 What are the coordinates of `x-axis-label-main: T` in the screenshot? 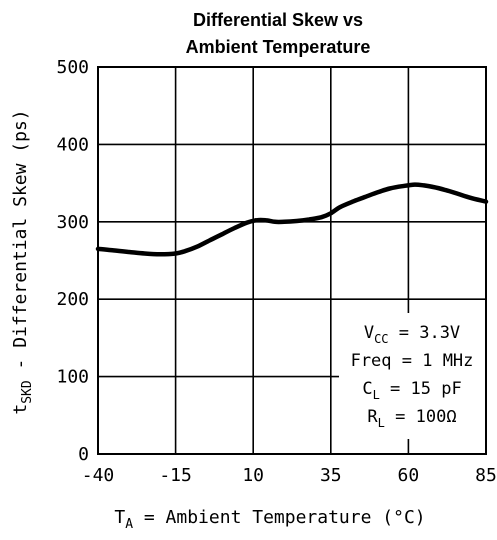 It's located at (119, 517).